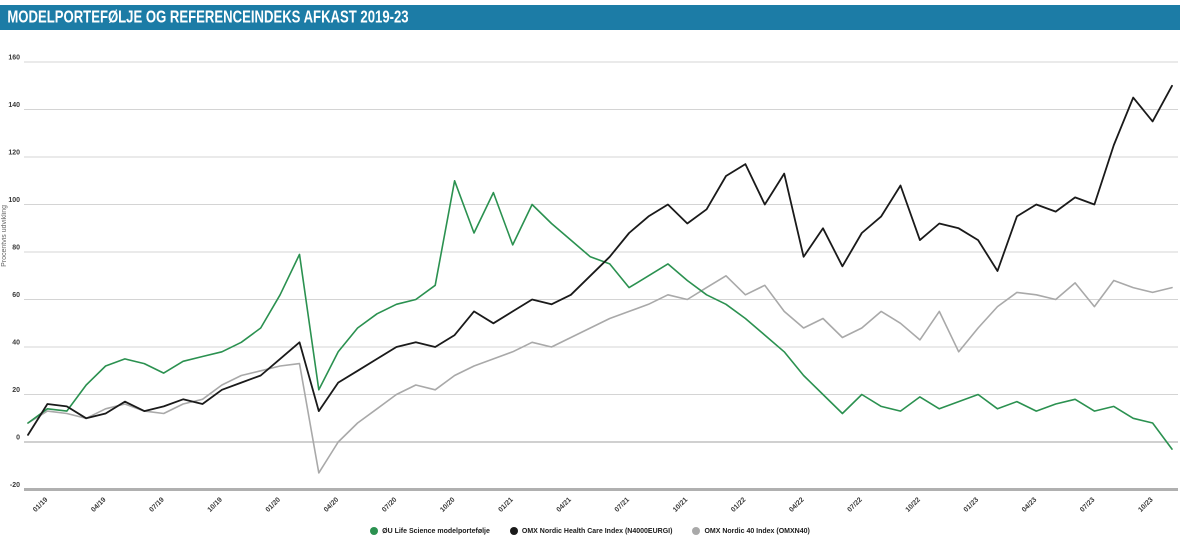  I want to click on y-tick-label: 80, so click(16, 248).